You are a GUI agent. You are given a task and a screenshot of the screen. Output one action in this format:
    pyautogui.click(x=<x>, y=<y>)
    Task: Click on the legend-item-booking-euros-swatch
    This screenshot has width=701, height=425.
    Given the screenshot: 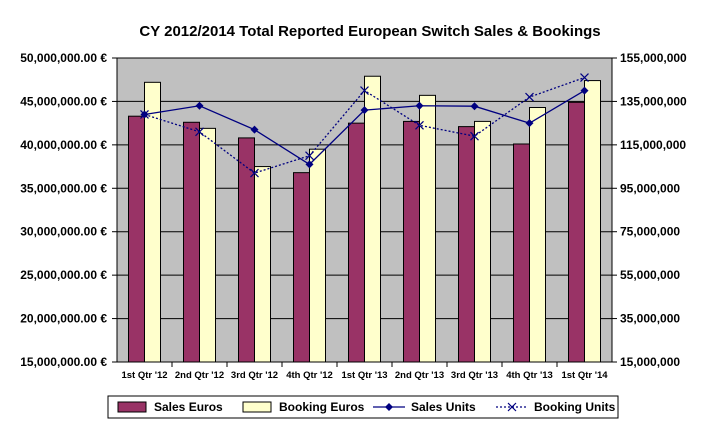 What is the action you would take?
    pyautogui.click(x=257, y=407)
    